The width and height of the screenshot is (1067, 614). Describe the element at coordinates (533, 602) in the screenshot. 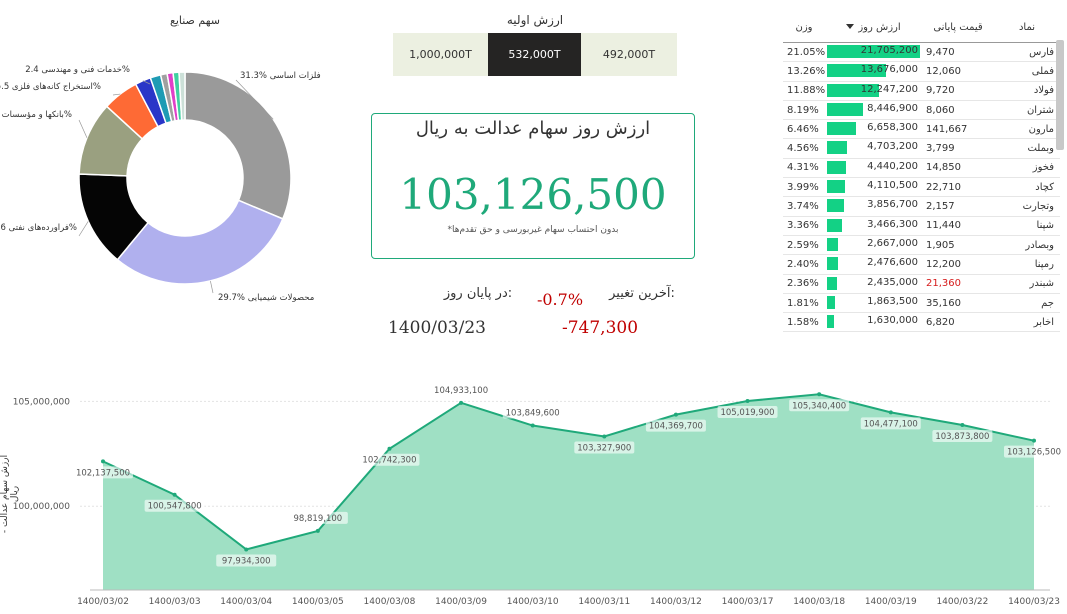

I see `x-tick-label: 1400/03/10` at that location.